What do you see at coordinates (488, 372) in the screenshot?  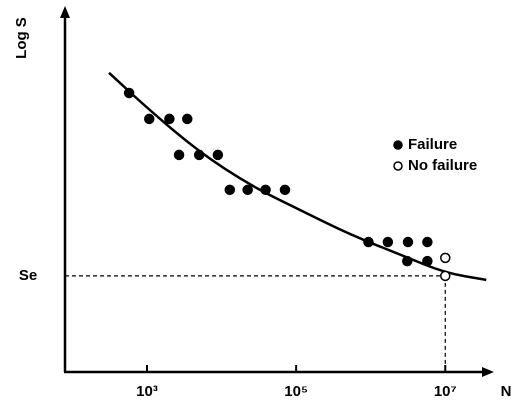 I see `x-axis-arrow` at bounding box center [488, 372].